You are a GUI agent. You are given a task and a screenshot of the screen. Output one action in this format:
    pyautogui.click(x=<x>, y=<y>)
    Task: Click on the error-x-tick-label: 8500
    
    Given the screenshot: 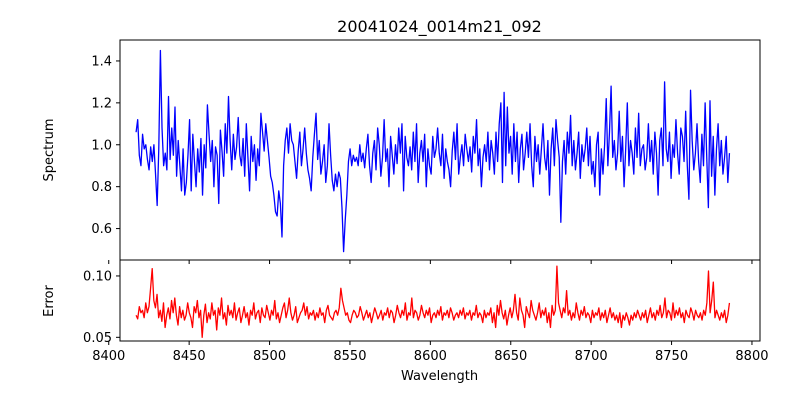 What is the action you would take?
    pyautogui.click(x=269, y=356)
    